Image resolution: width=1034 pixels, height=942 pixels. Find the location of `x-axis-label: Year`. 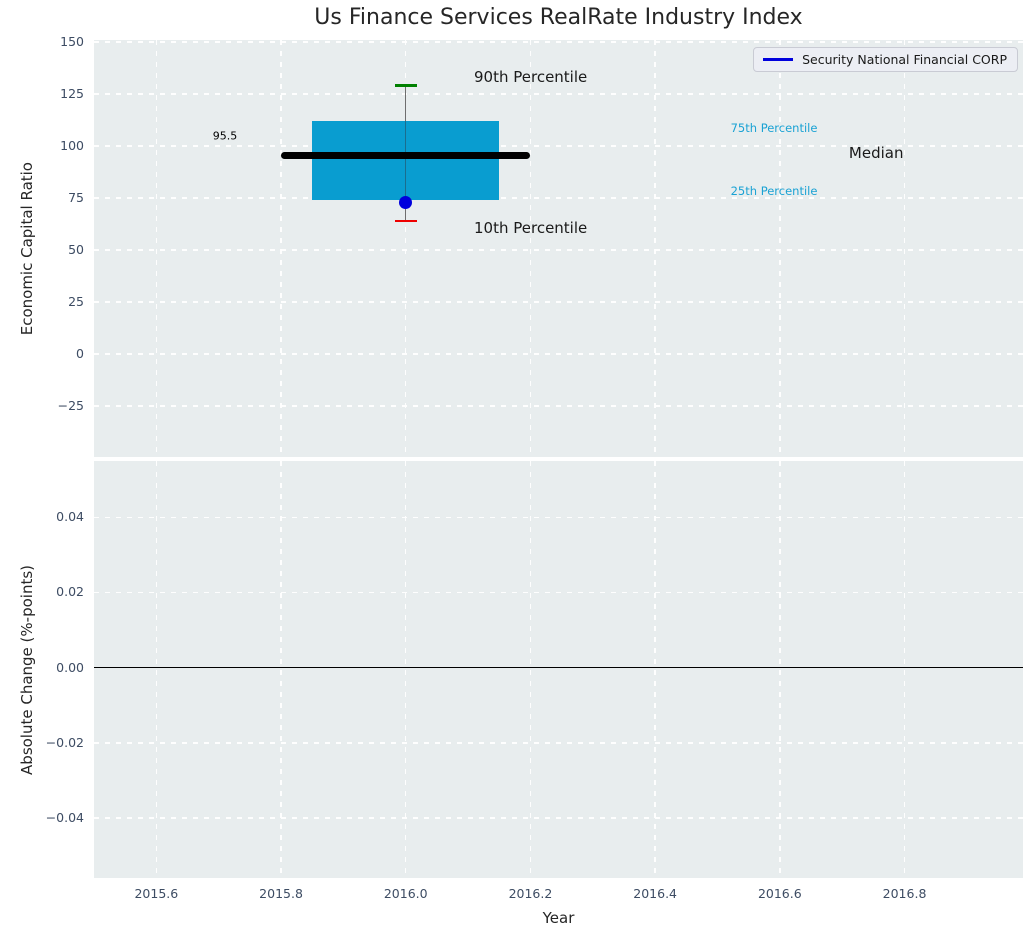

x-axis-label: Year is located at coordinates (558, 918).